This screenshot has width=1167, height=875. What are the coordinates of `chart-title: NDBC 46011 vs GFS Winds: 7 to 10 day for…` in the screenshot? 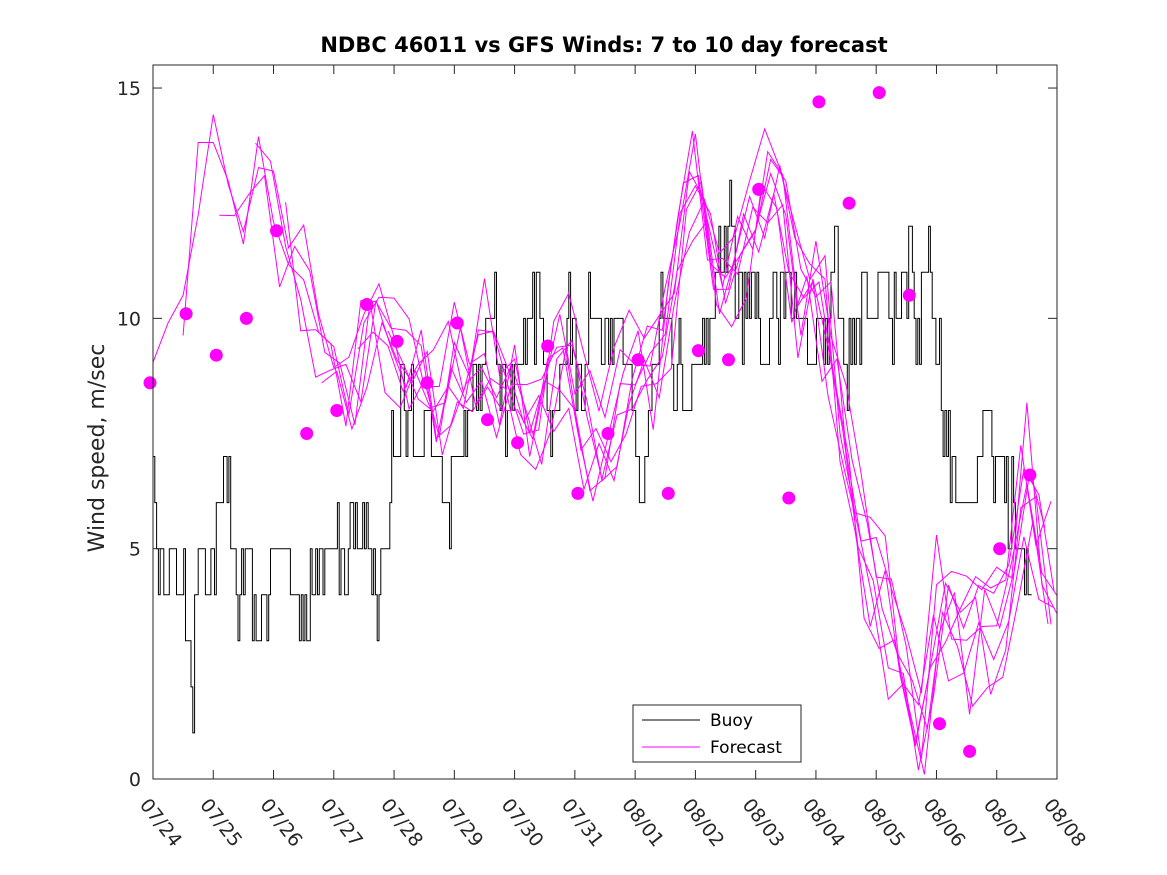 It's located at (603, 45).